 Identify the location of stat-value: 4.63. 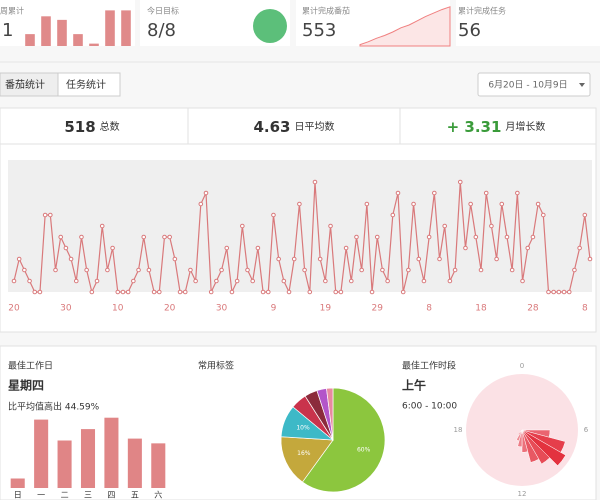
(271, 127).